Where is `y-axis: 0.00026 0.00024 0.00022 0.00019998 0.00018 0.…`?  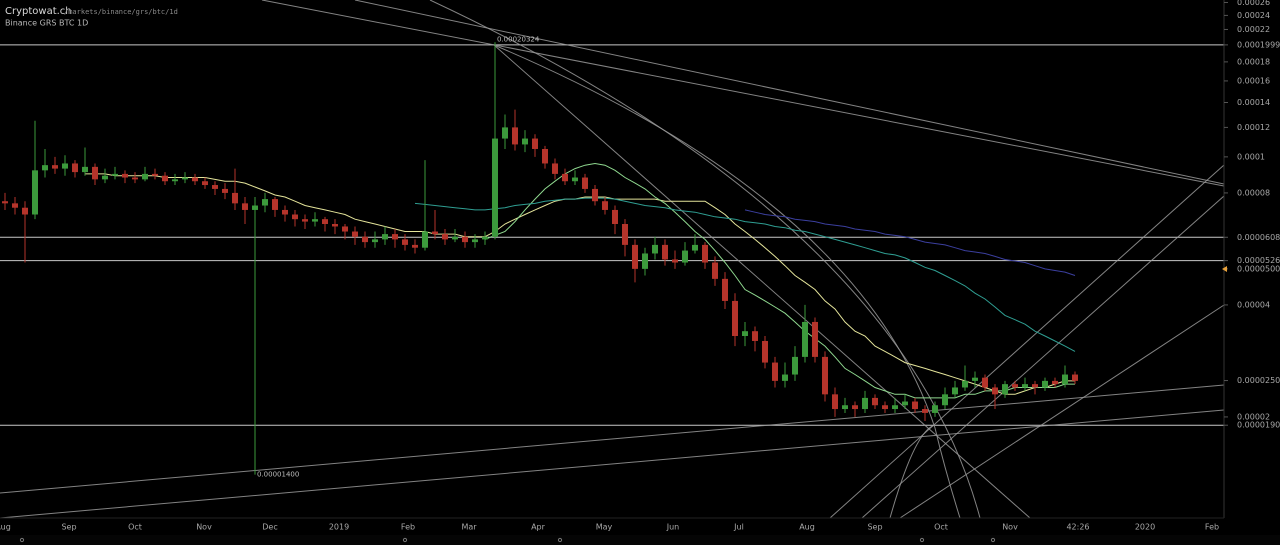
y-axis: 0.00026 0.00024 0.00022 0.00019998 0.00018 0.… is located at coordinates (1252, 215).